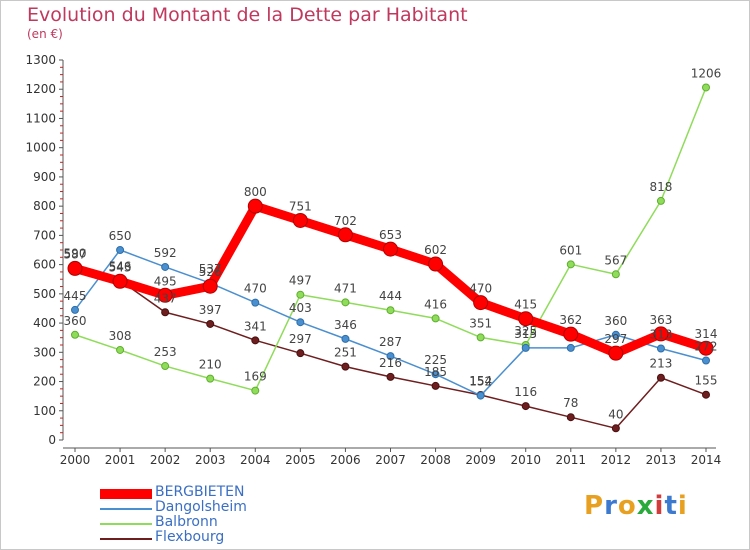 The height and width of the screenshot is (550, 750). Describe the element at coordinates (660, 364) in the screenshot. I see `data-label: 213` at that location.